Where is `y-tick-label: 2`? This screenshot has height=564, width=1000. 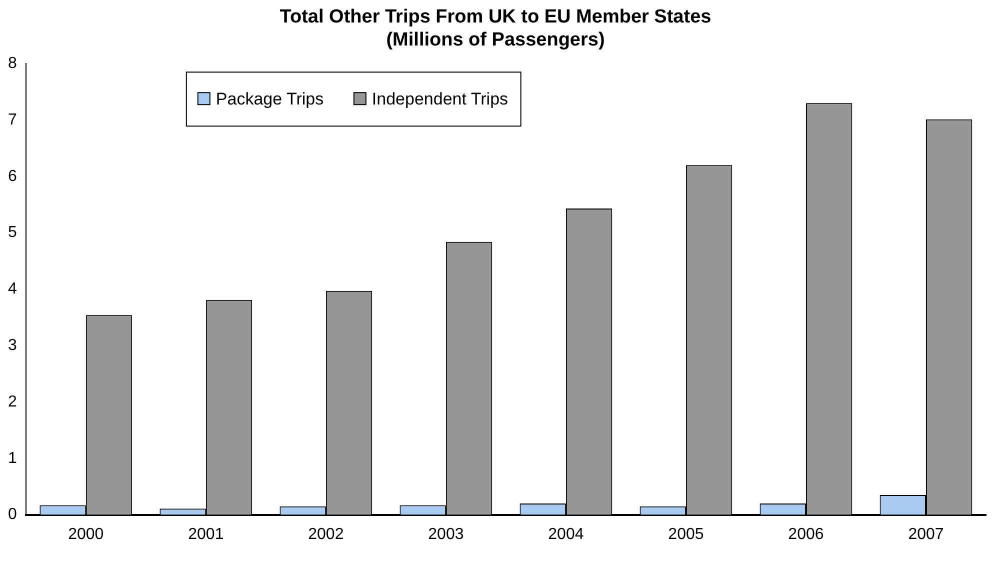
y-tick-label: 2 is located at coordinates (12, 401).